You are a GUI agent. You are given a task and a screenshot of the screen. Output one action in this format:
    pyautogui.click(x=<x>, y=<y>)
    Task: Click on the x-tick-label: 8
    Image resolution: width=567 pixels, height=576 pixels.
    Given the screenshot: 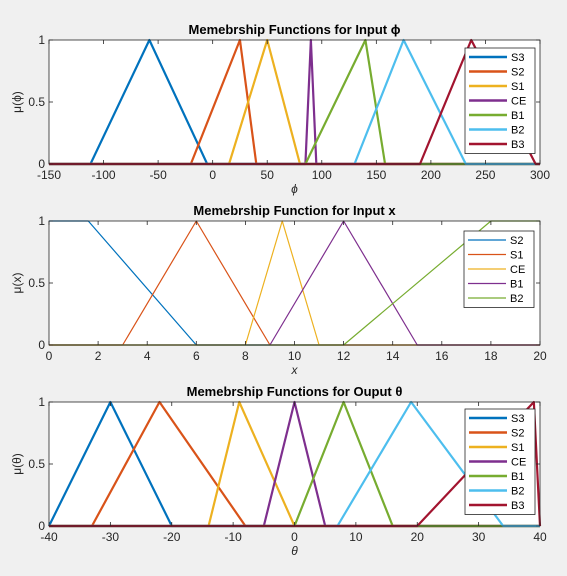 What is the action you would take?
    pyautogui.click(x=245, y=356)
    